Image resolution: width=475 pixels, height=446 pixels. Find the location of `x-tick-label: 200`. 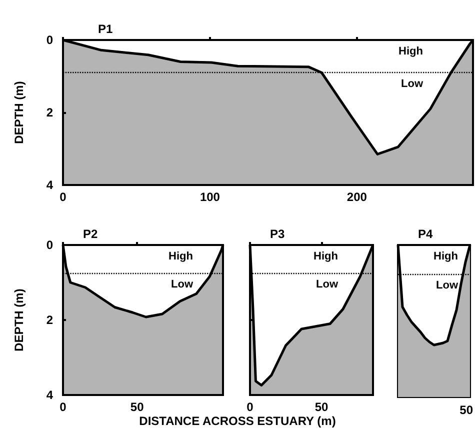

x-tick-label: 200 is located at coordinates (357, 197).